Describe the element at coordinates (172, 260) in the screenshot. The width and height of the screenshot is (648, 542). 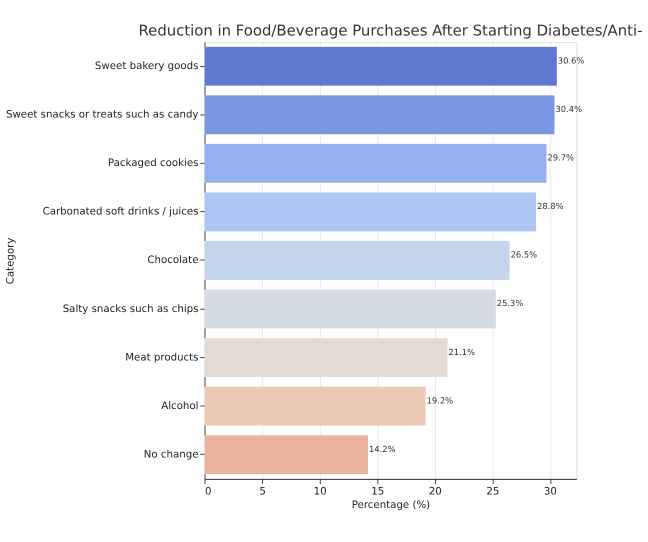
I see `y-tick-label: Chocolate` at that location.